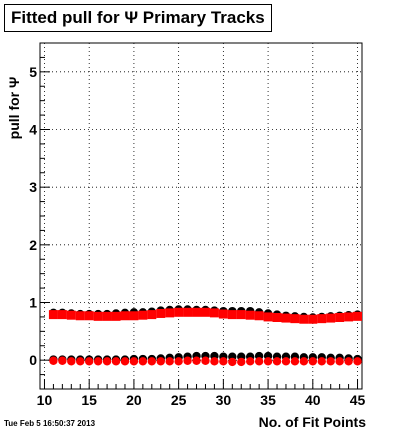 The image size is (400, 433). What do you see at coordinates (33, 72) in the screenshot?
I see `y-tick-label: 5` at bounding box center [33, 72].